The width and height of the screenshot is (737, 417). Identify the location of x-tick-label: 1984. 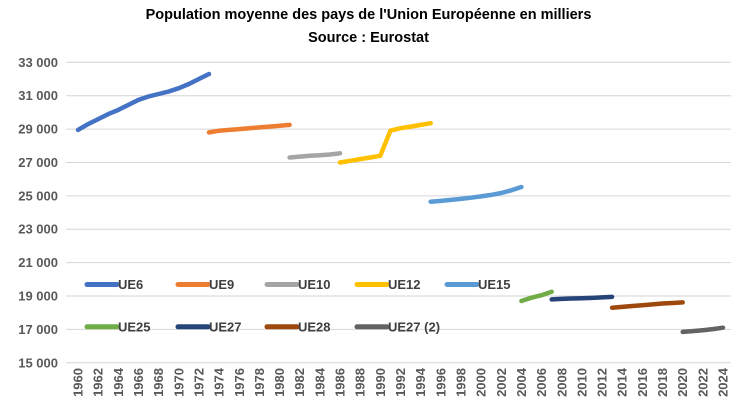
(319, 382).